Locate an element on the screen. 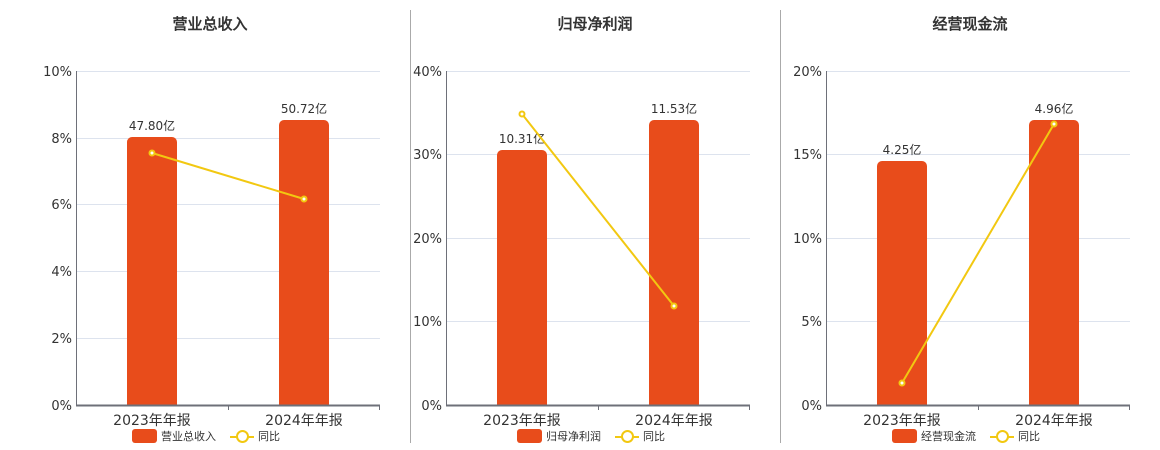 The image size is (1160, 450). y-axis-labels: 20% 15% 10% 5% 0% is located at coordinates (807, 239).